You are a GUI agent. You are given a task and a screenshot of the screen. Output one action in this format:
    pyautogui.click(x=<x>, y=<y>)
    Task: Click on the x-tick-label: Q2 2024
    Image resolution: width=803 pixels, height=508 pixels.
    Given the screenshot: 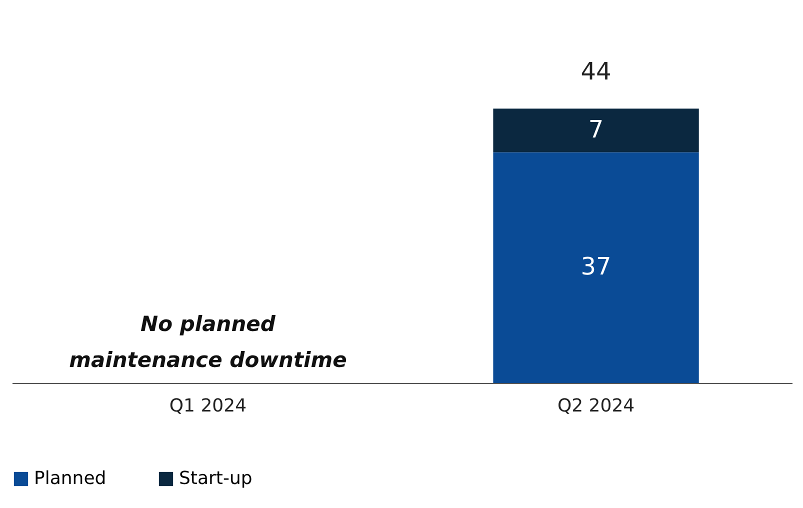 What is the action you would take?
    pyautogui.click(x=596, y=406)
    